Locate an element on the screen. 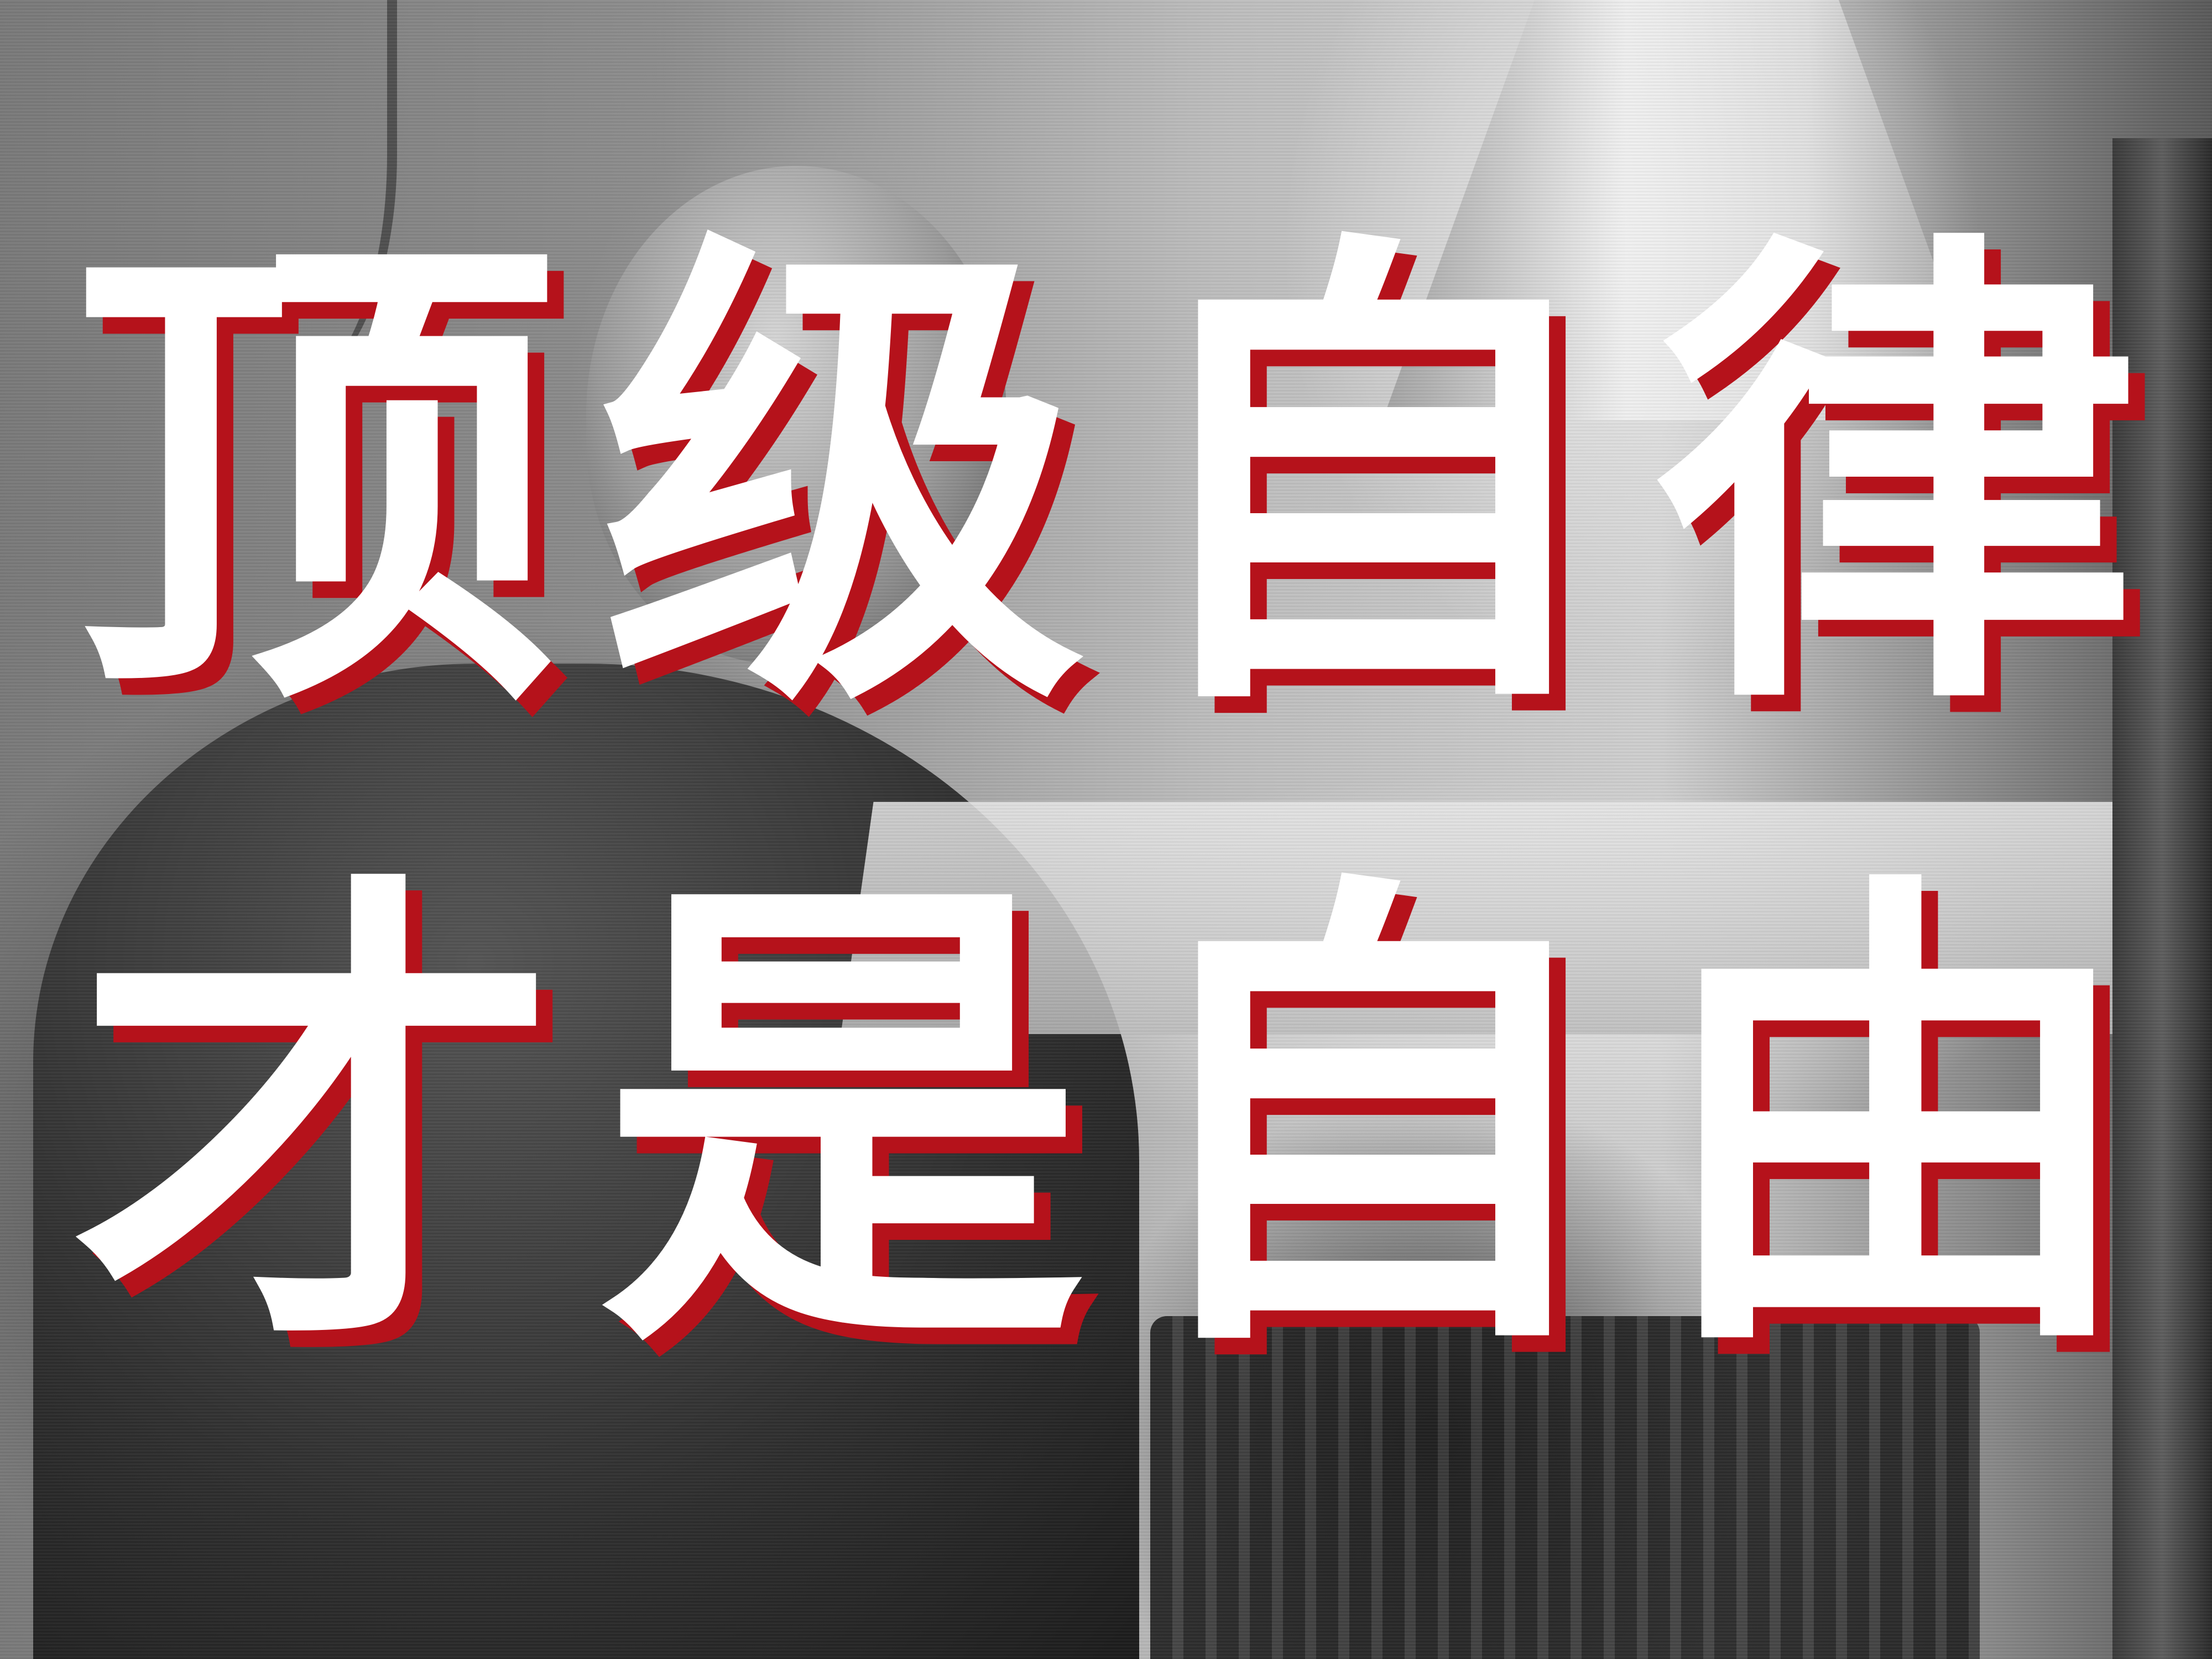 The image size is (2212, 1659). background-post is located at coordinates (2162, 898).